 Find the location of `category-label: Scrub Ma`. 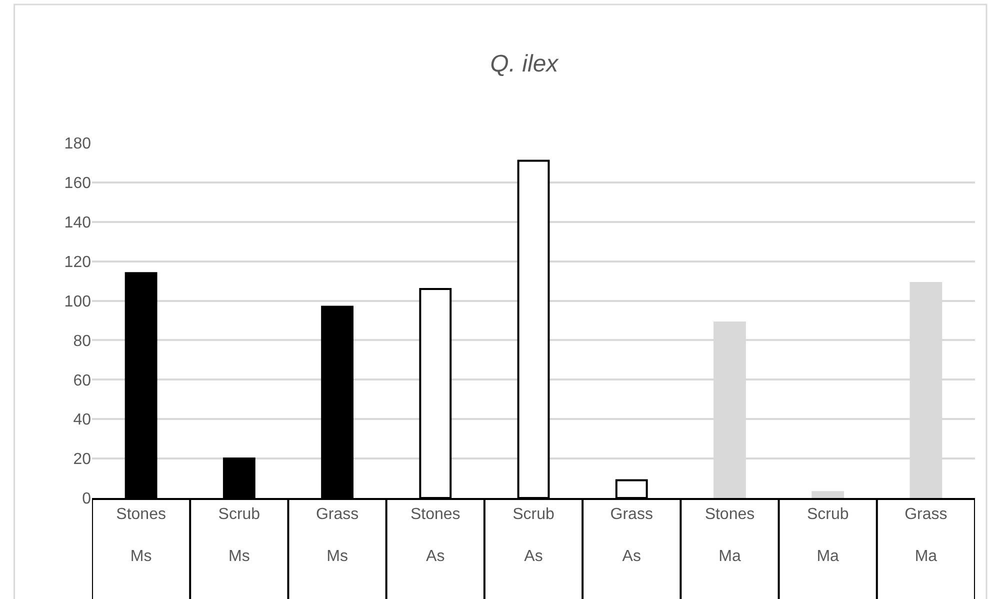

category-label: Scrub Ma is located at coordinates (827, 535).